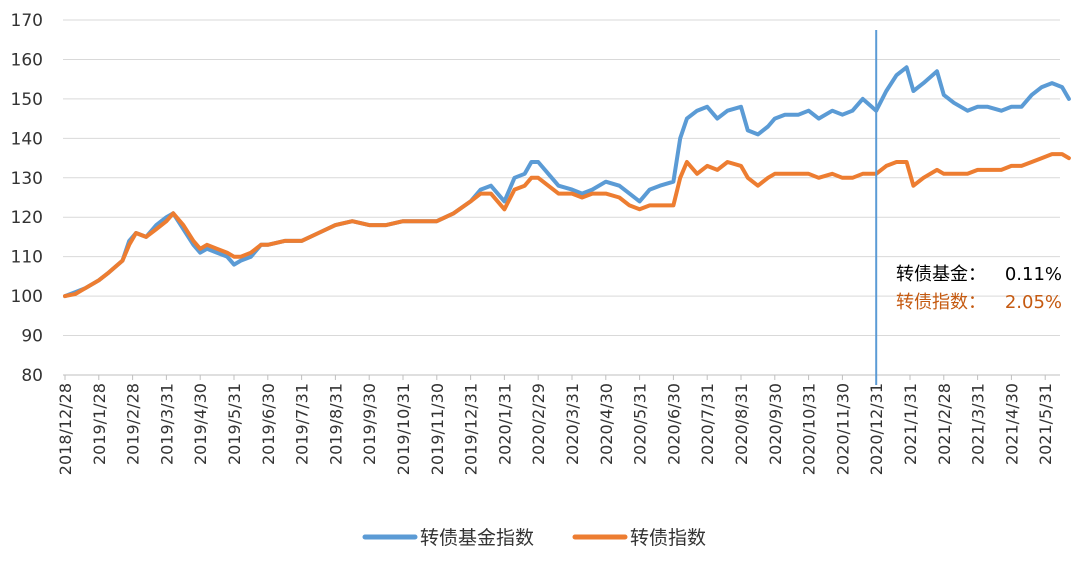 The width and height of the screenshot is (1080, 562). Describe the element at coordinates (1045, 424) in the screenshot. I see `x-tick-label: 2021/5/31` at that location.